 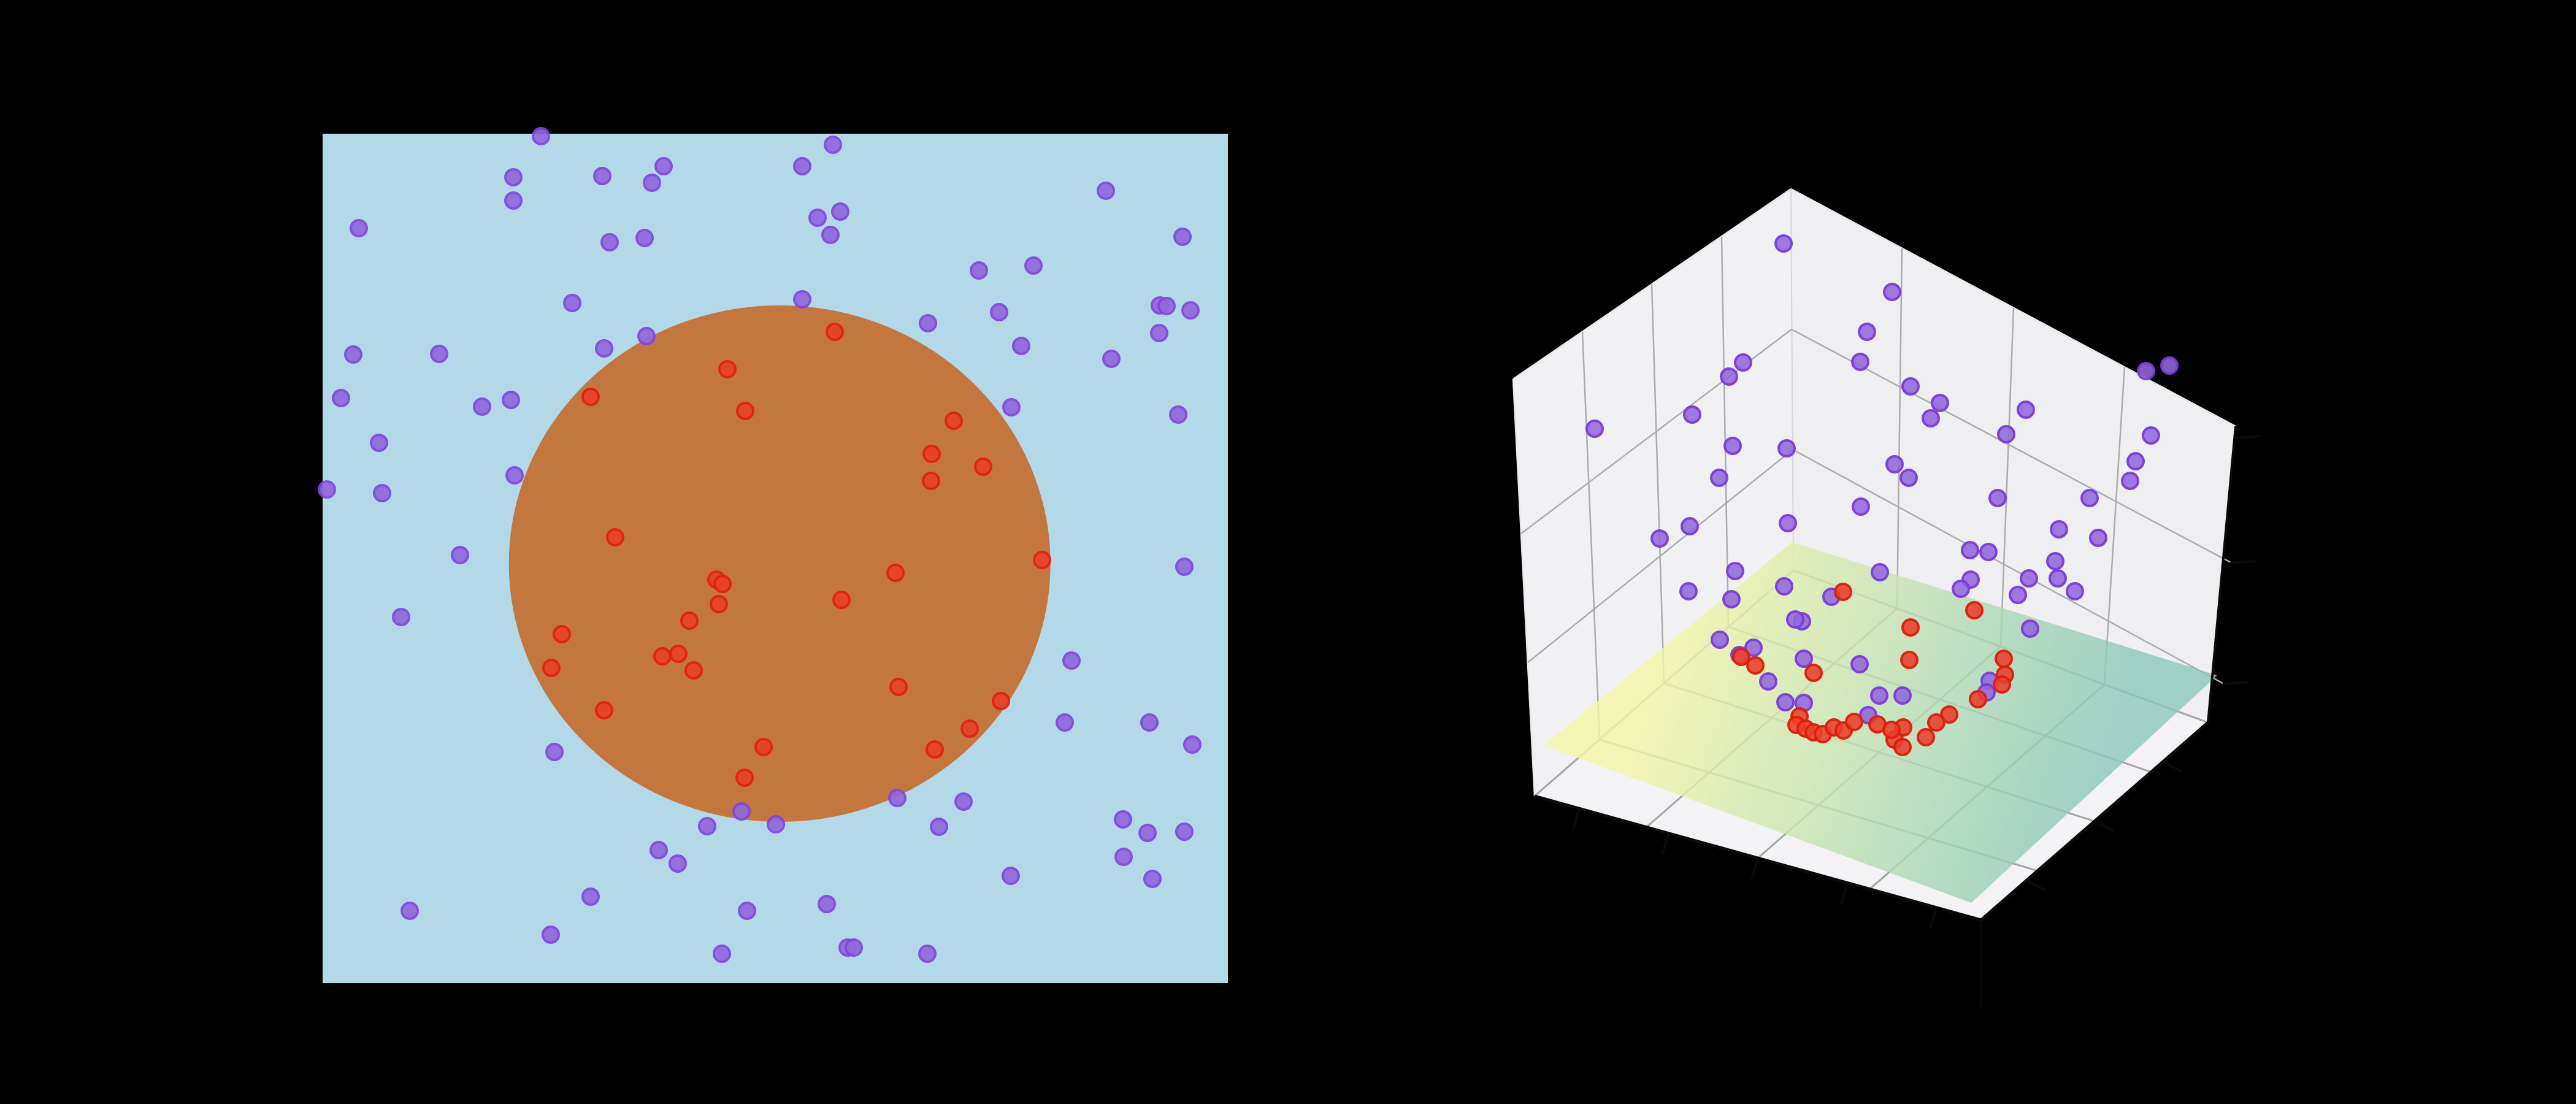 I want to click on z-axis-ticks, so click(x=2241, y=560).